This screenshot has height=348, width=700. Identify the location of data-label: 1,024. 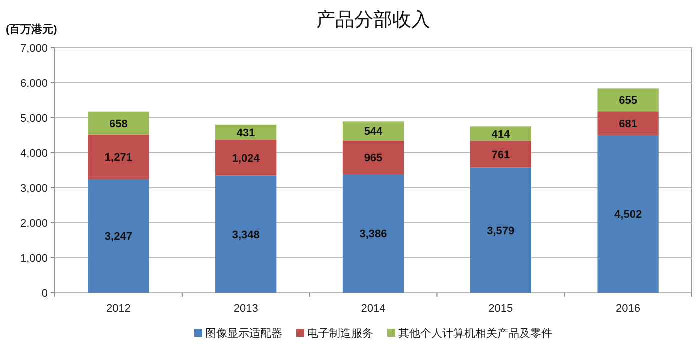
(246, 158).